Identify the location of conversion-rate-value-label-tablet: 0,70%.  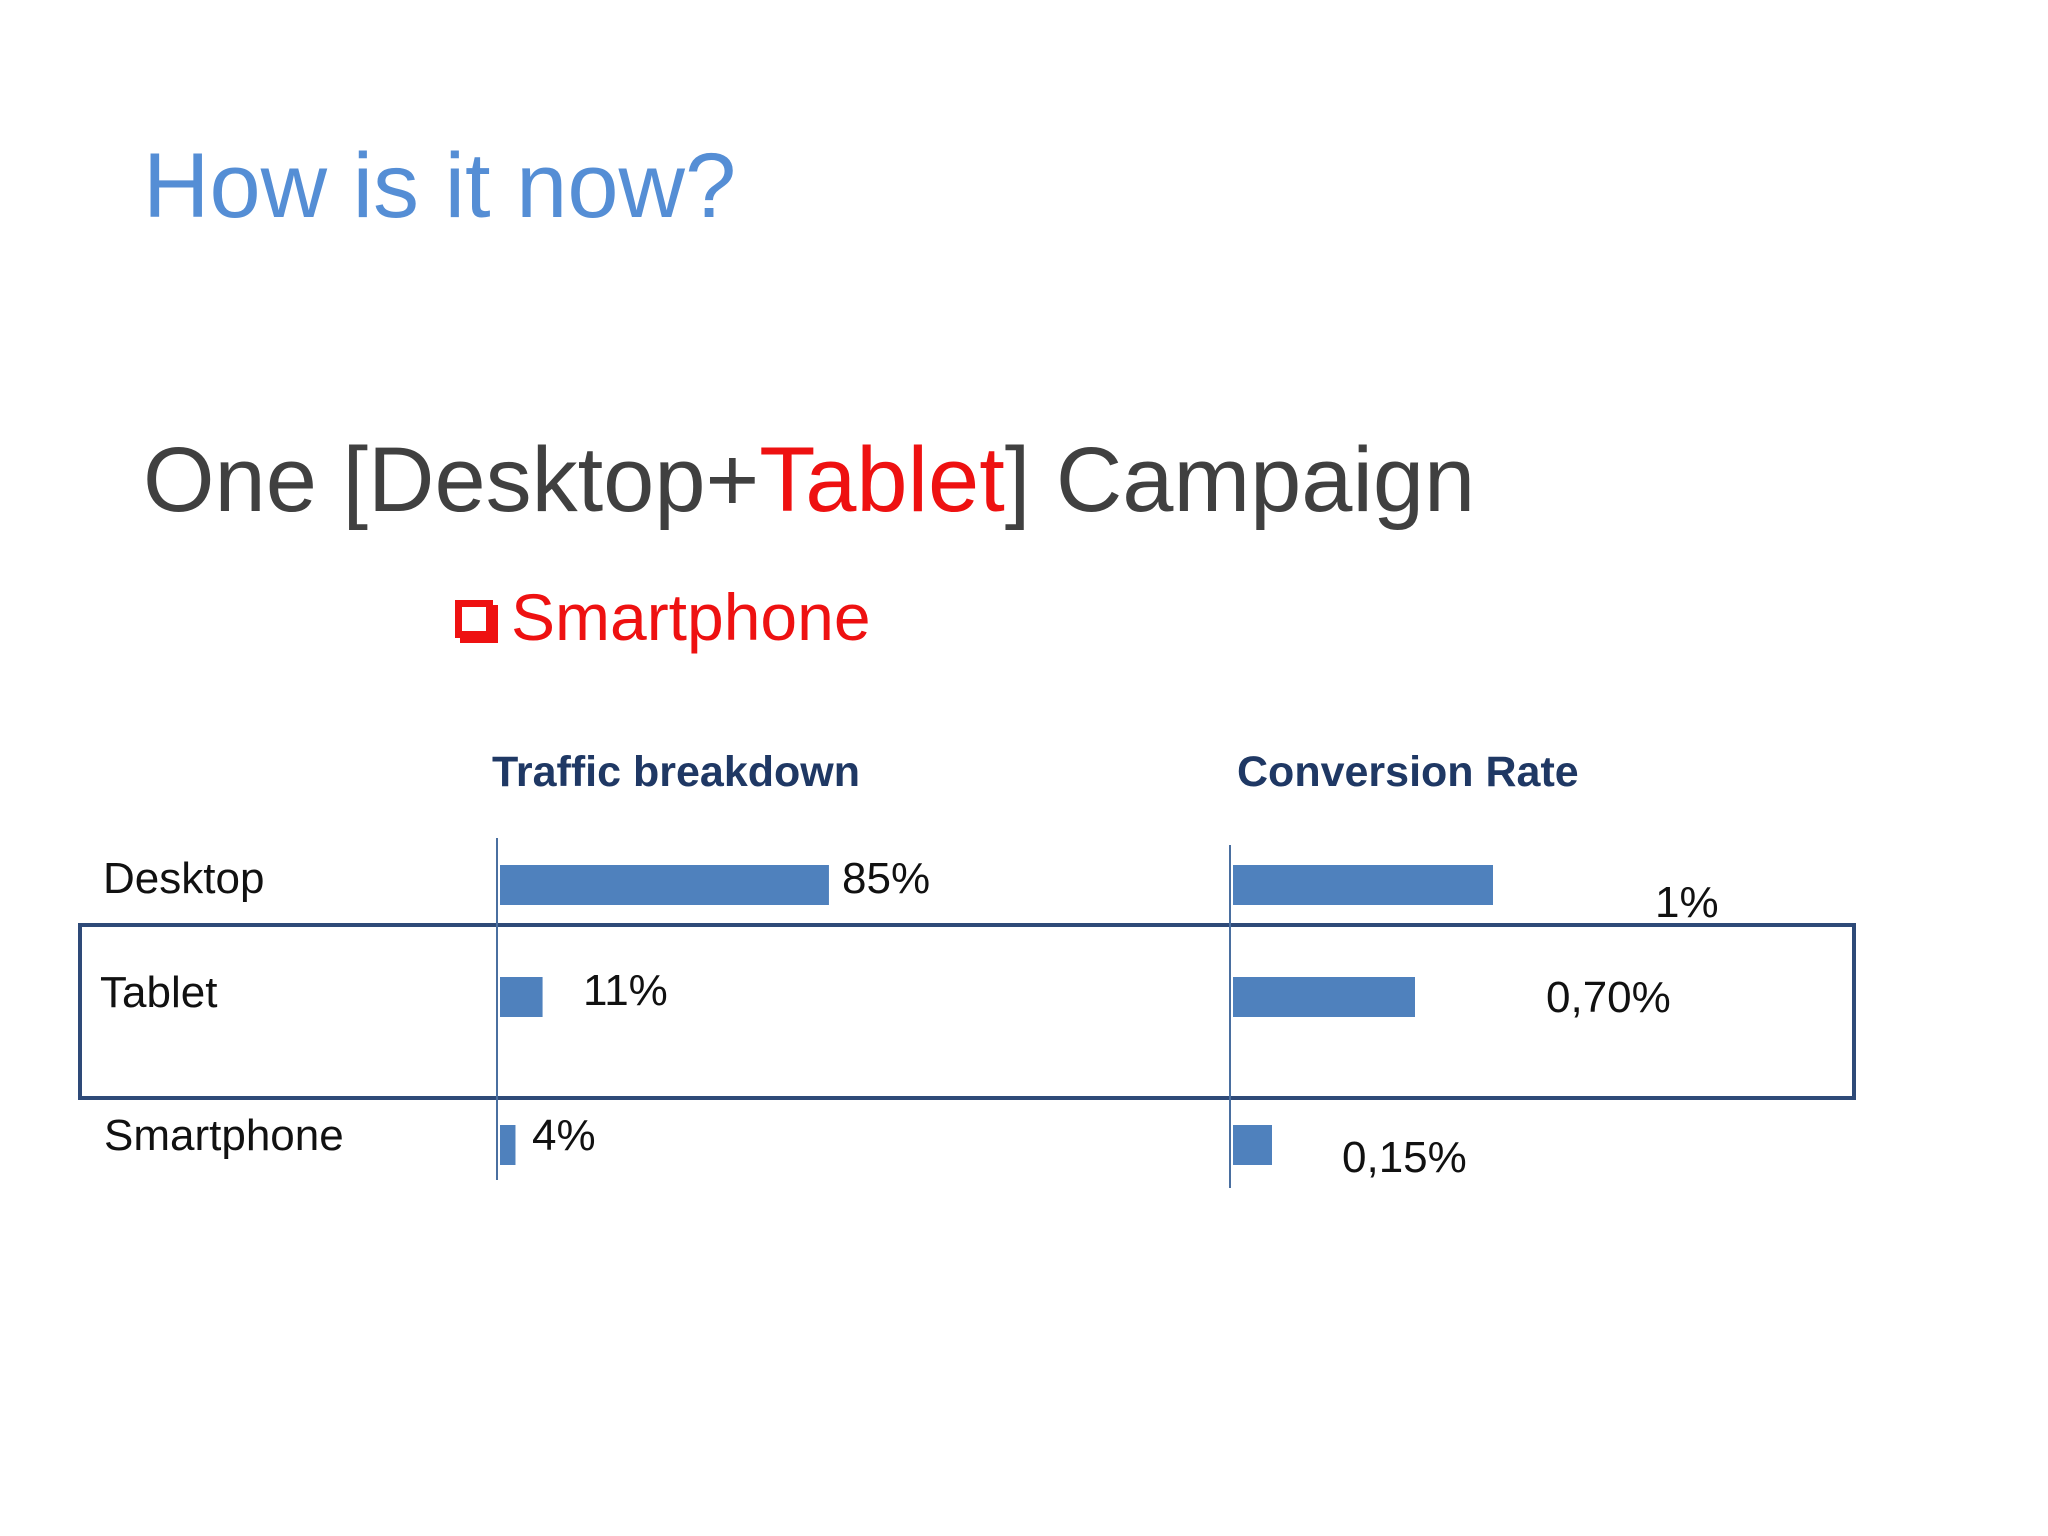
(1608, 997).